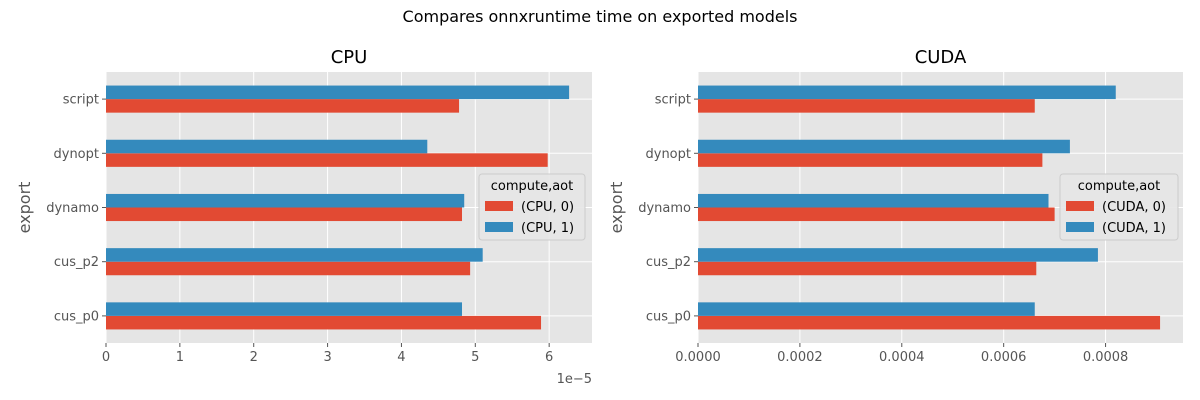  I want to click on x-tick-label: 0.0000, so click(698, 357).